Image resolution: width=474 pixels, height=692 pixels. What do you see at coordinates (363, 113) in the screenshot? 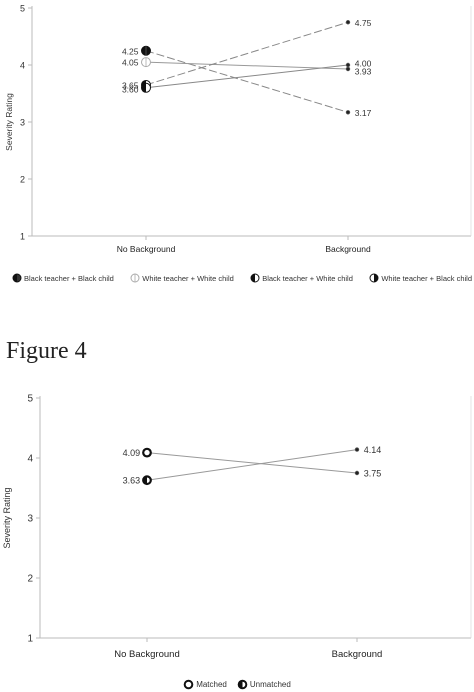
I see `data-label: 3.17` at bounding box center [363, 113].